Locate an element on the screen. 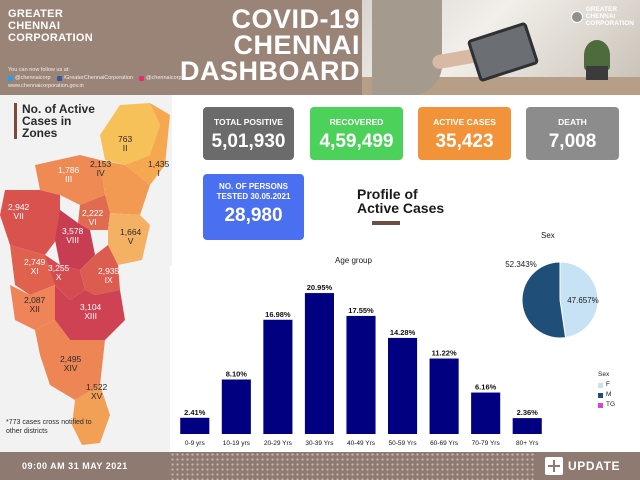  zone-XIII is located at coordinates (90, 312).